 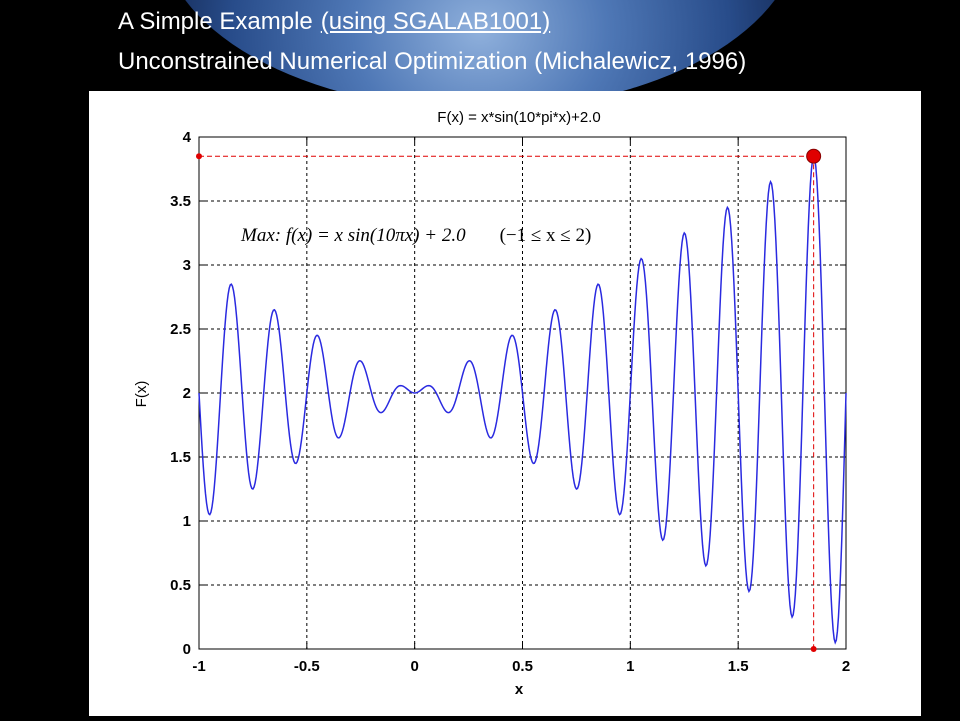 I want to click on x-tick-label: -0.5, so click(x=307, y=666).